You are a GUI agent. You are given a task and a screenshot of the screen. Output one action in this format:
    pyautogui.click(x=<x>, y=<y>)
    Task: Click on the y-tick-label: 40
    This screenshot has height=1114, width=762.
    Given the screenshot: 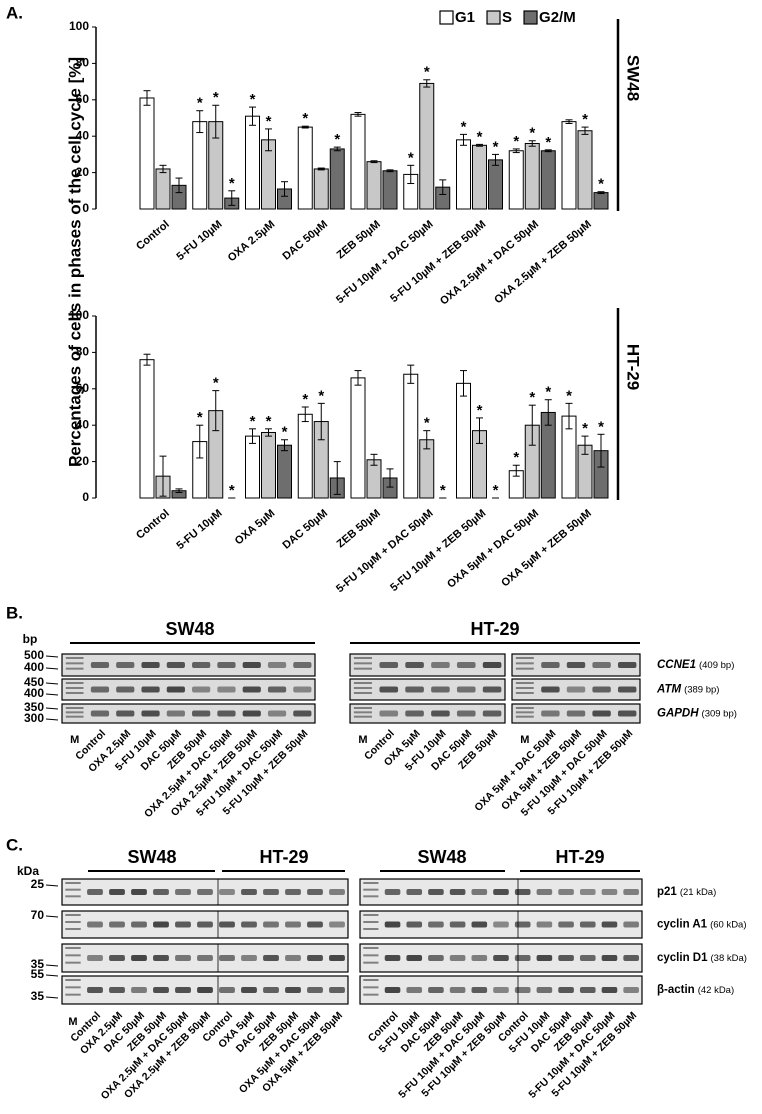 What is the action you would take?
    pyautogui.click(x=83, y=424)
    